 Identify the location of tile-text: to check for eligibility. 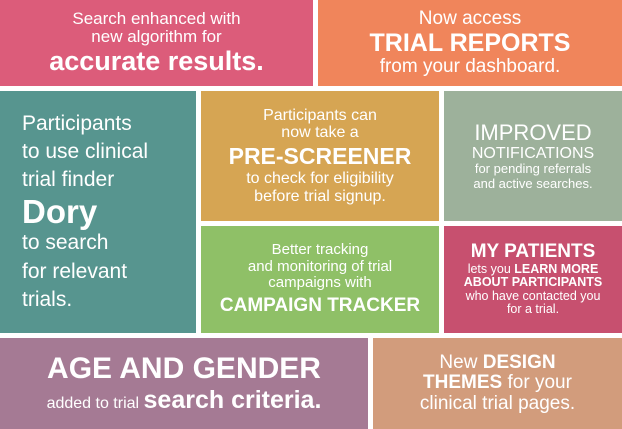
(320, 179).